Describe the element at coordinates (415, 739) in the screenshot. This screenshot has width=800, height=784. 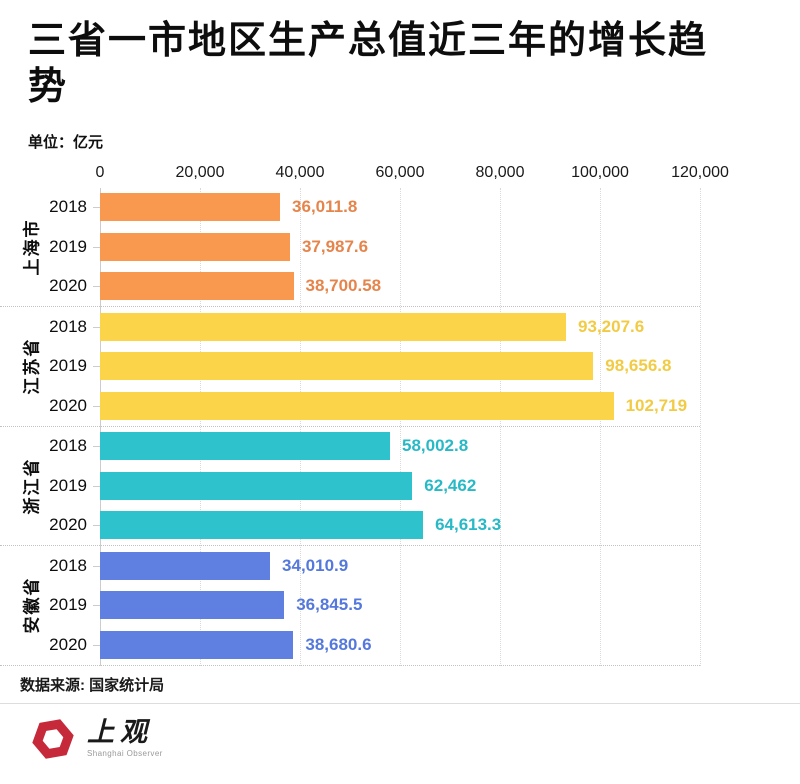
I see `publisher-logo: 上观 Shanghai Observer` at that location.